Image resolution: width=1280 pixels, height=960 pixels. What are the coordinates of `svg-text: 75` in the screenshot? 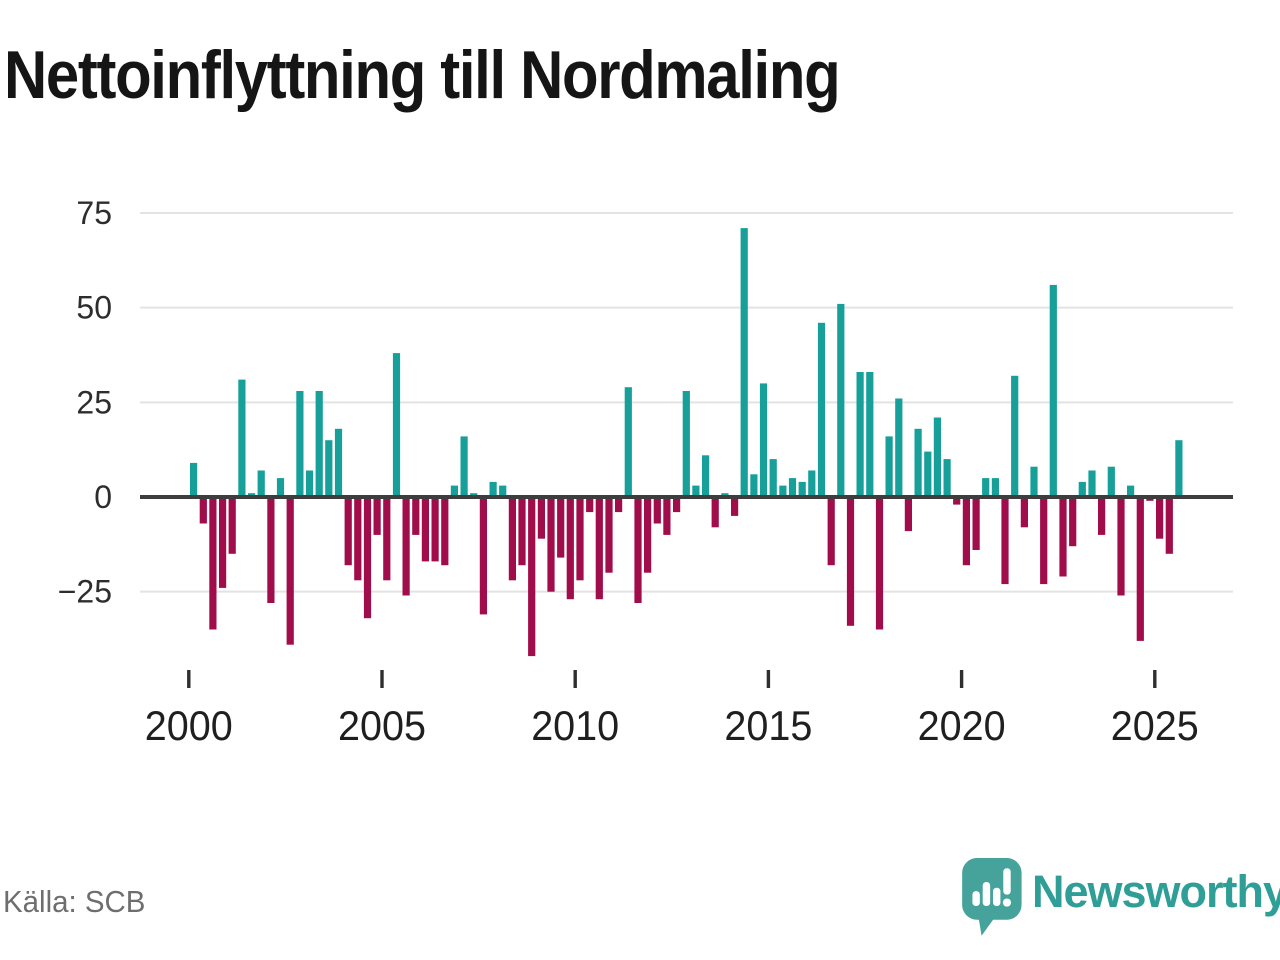 It's located at (94, 213).